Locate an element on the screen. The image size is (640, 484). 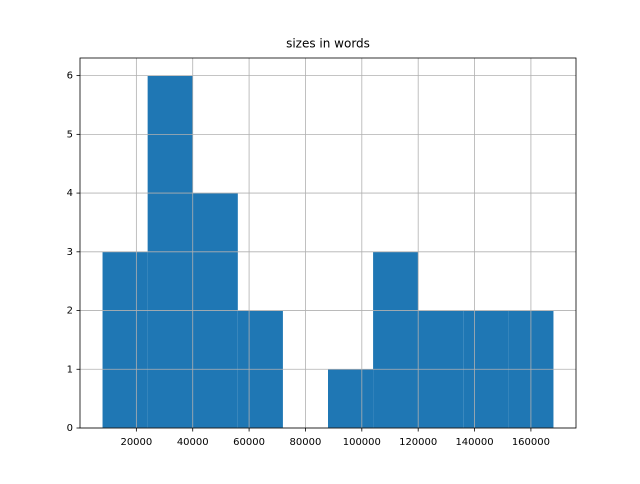
y-tick-label: 6 is located at coordinates (70, 76).